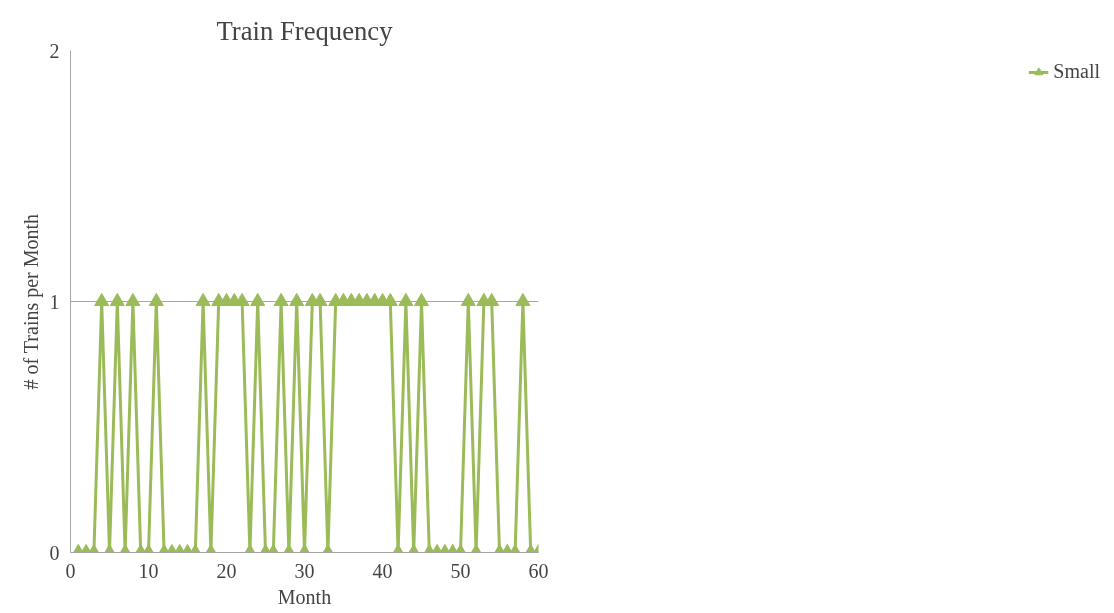  I want to click on x-tick-label: 50, so click(460, 570).